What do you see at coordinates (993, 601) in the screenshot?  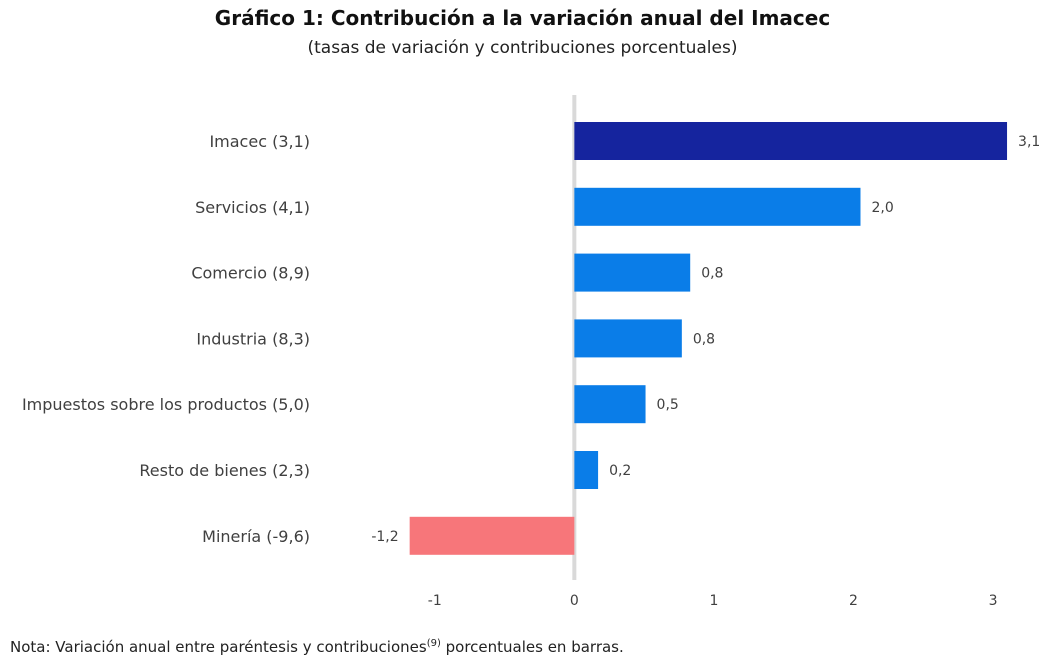 I see `x-tick-label-4: 3` at bounding box center [993, 601].